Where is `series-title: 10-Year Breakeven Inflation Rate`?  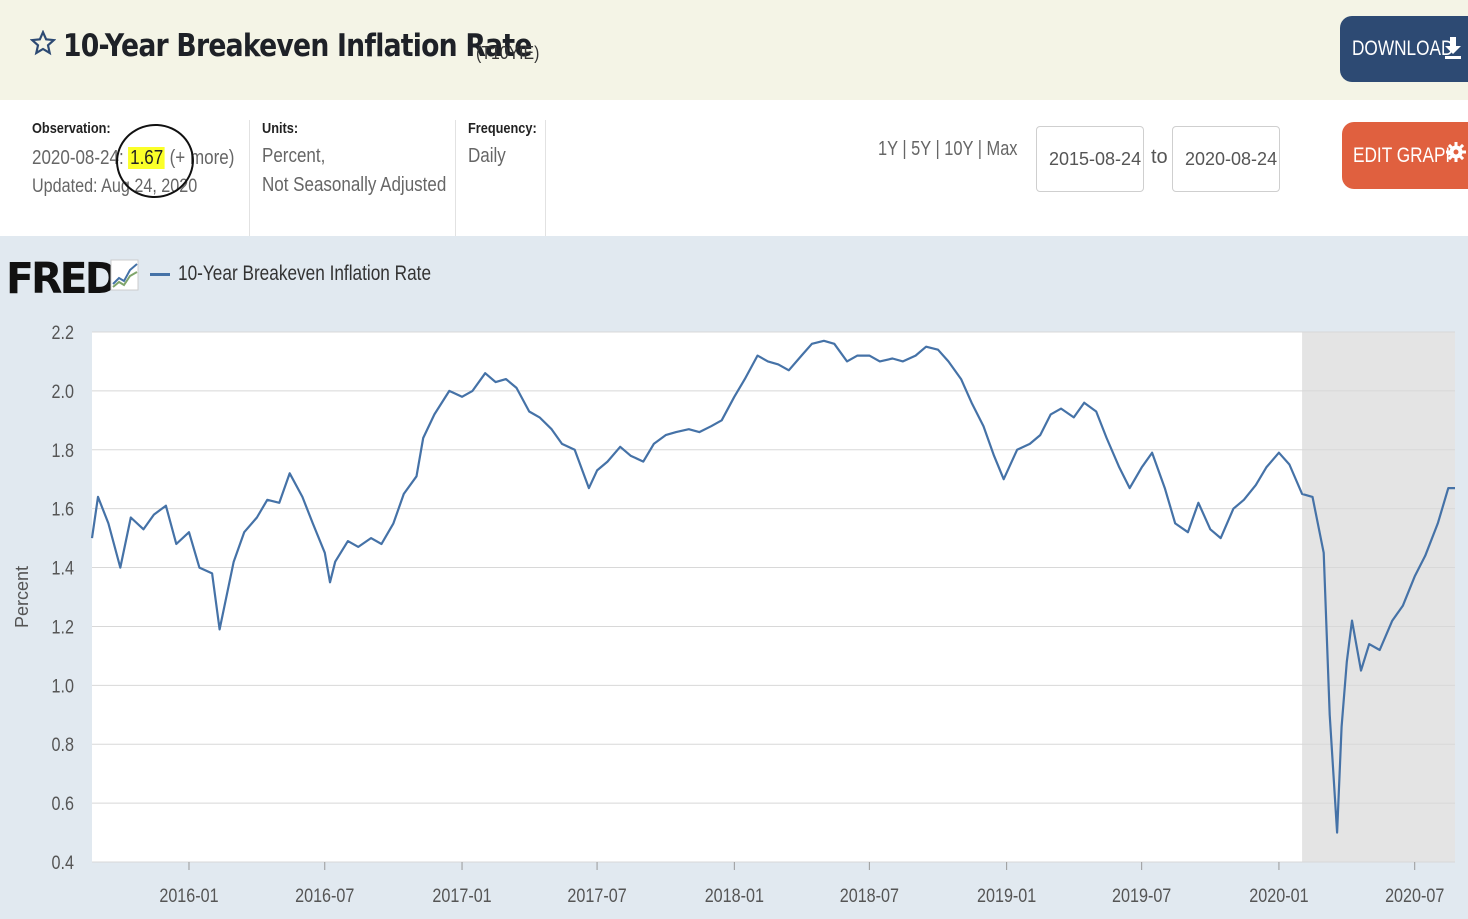 series-title: 10-Year Breakeven Inflation Rate is located at coordinates (297, 46).